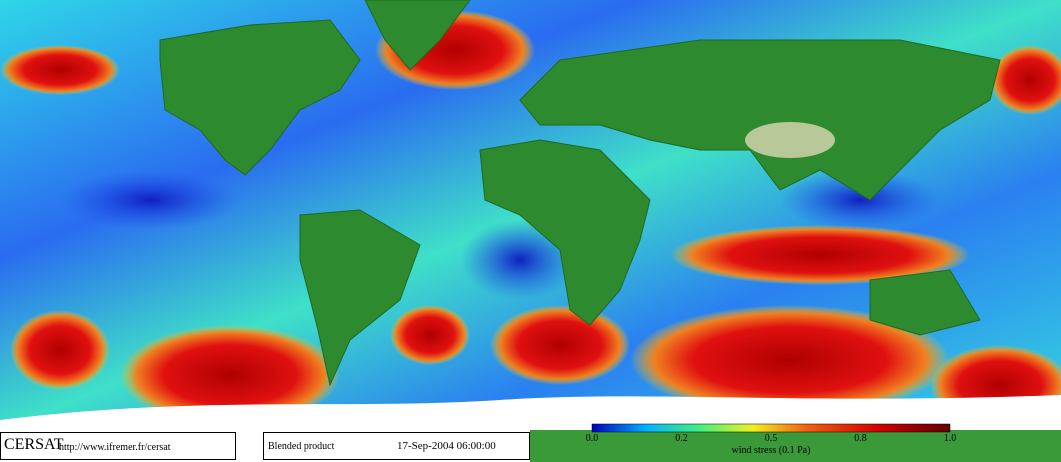 This screenshot has width=1061, height=462. I want to click on land-strip, so click(795, 446).